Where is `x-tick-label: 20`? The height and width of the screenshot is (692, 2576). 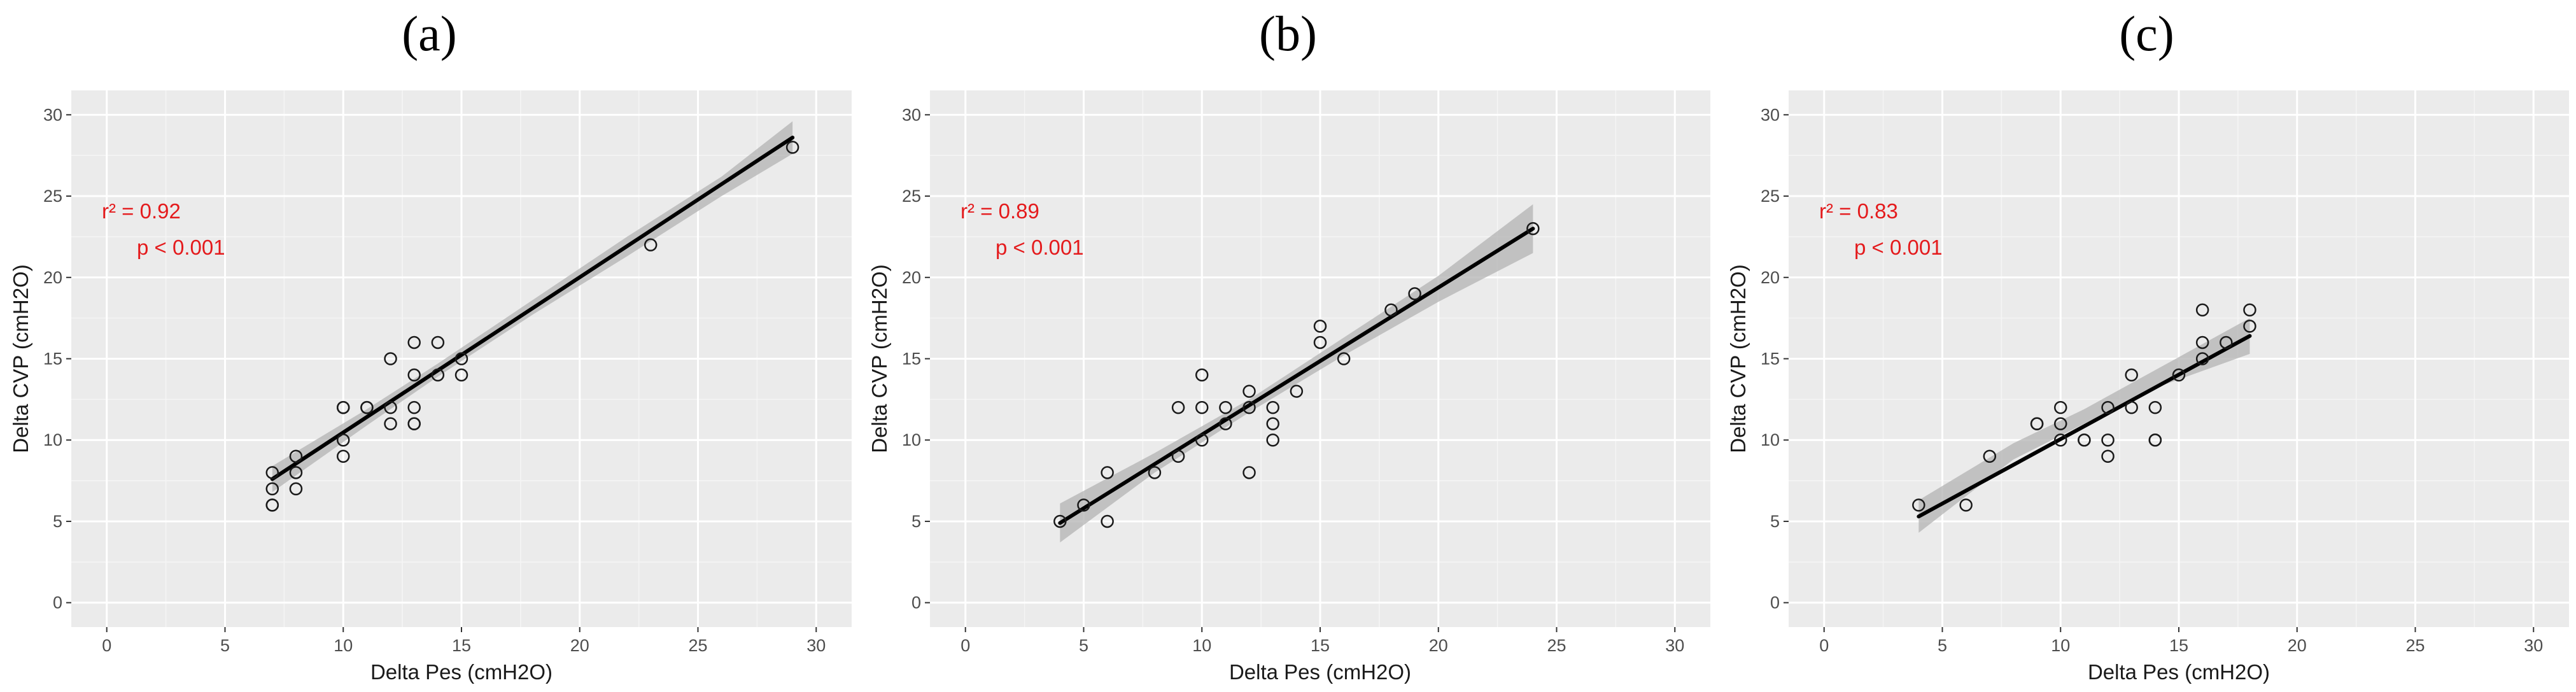
x-tick-label: 20 is located at coordinates (1438, 645).